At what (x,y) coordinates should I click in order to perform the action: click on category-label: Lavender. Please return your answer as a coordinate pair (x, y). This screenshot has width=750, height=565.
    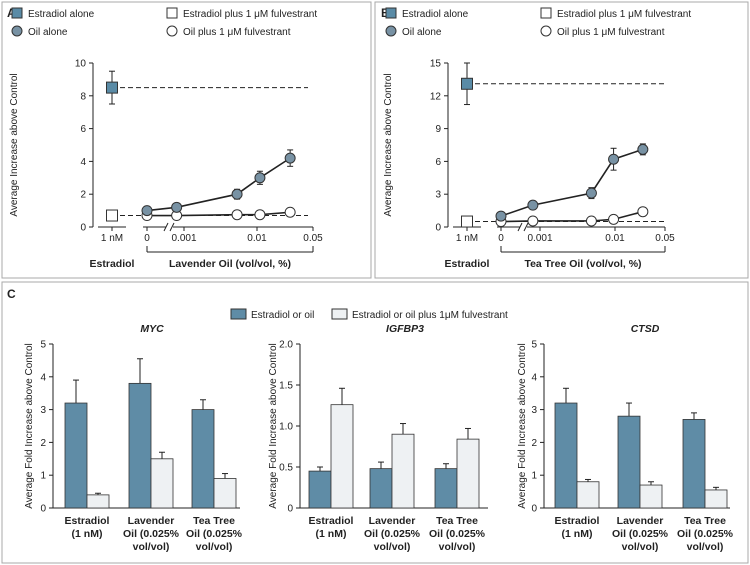
    Looking at the image, I should click on (640, 521).